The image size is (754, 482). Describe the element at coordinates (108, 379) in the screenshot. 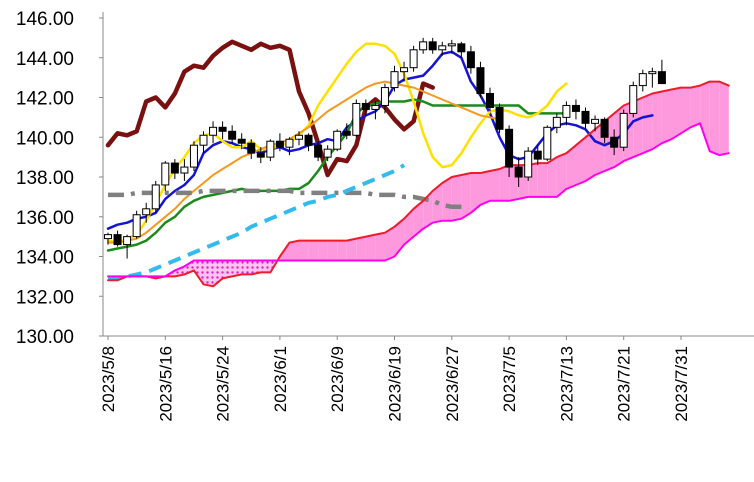

I see `x-tick-label: 2023/5/8` at that location.